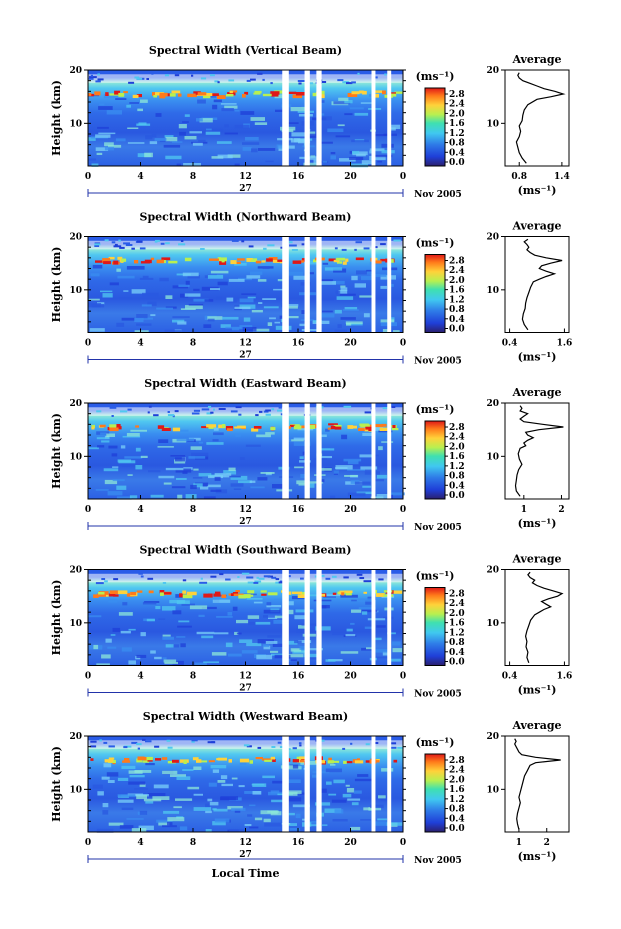  What do you see at coordinates (245, 411) in the screenshot?
I see `sparse-band` at bounding box center [245, 411].